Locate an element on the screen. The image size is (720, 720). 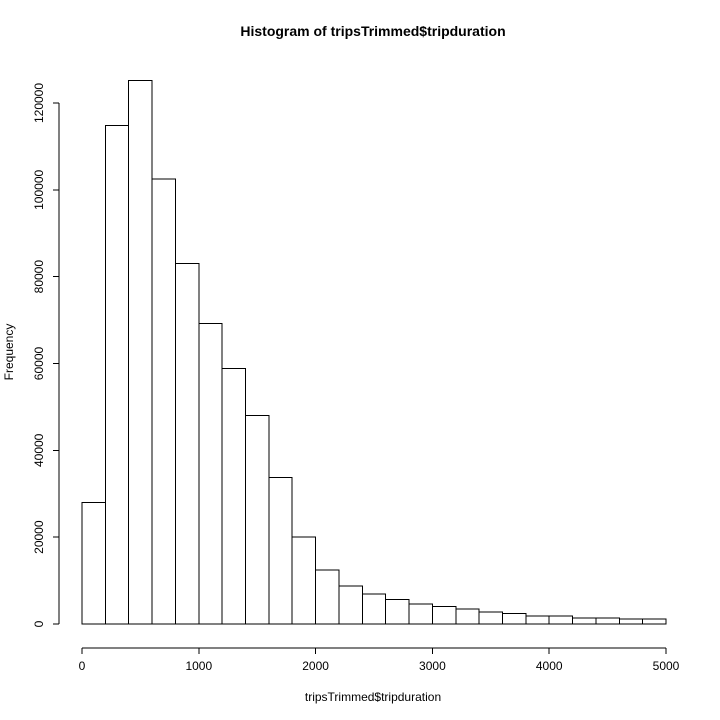
x-tick-label: 5000 is located at coordinates (666, 666).